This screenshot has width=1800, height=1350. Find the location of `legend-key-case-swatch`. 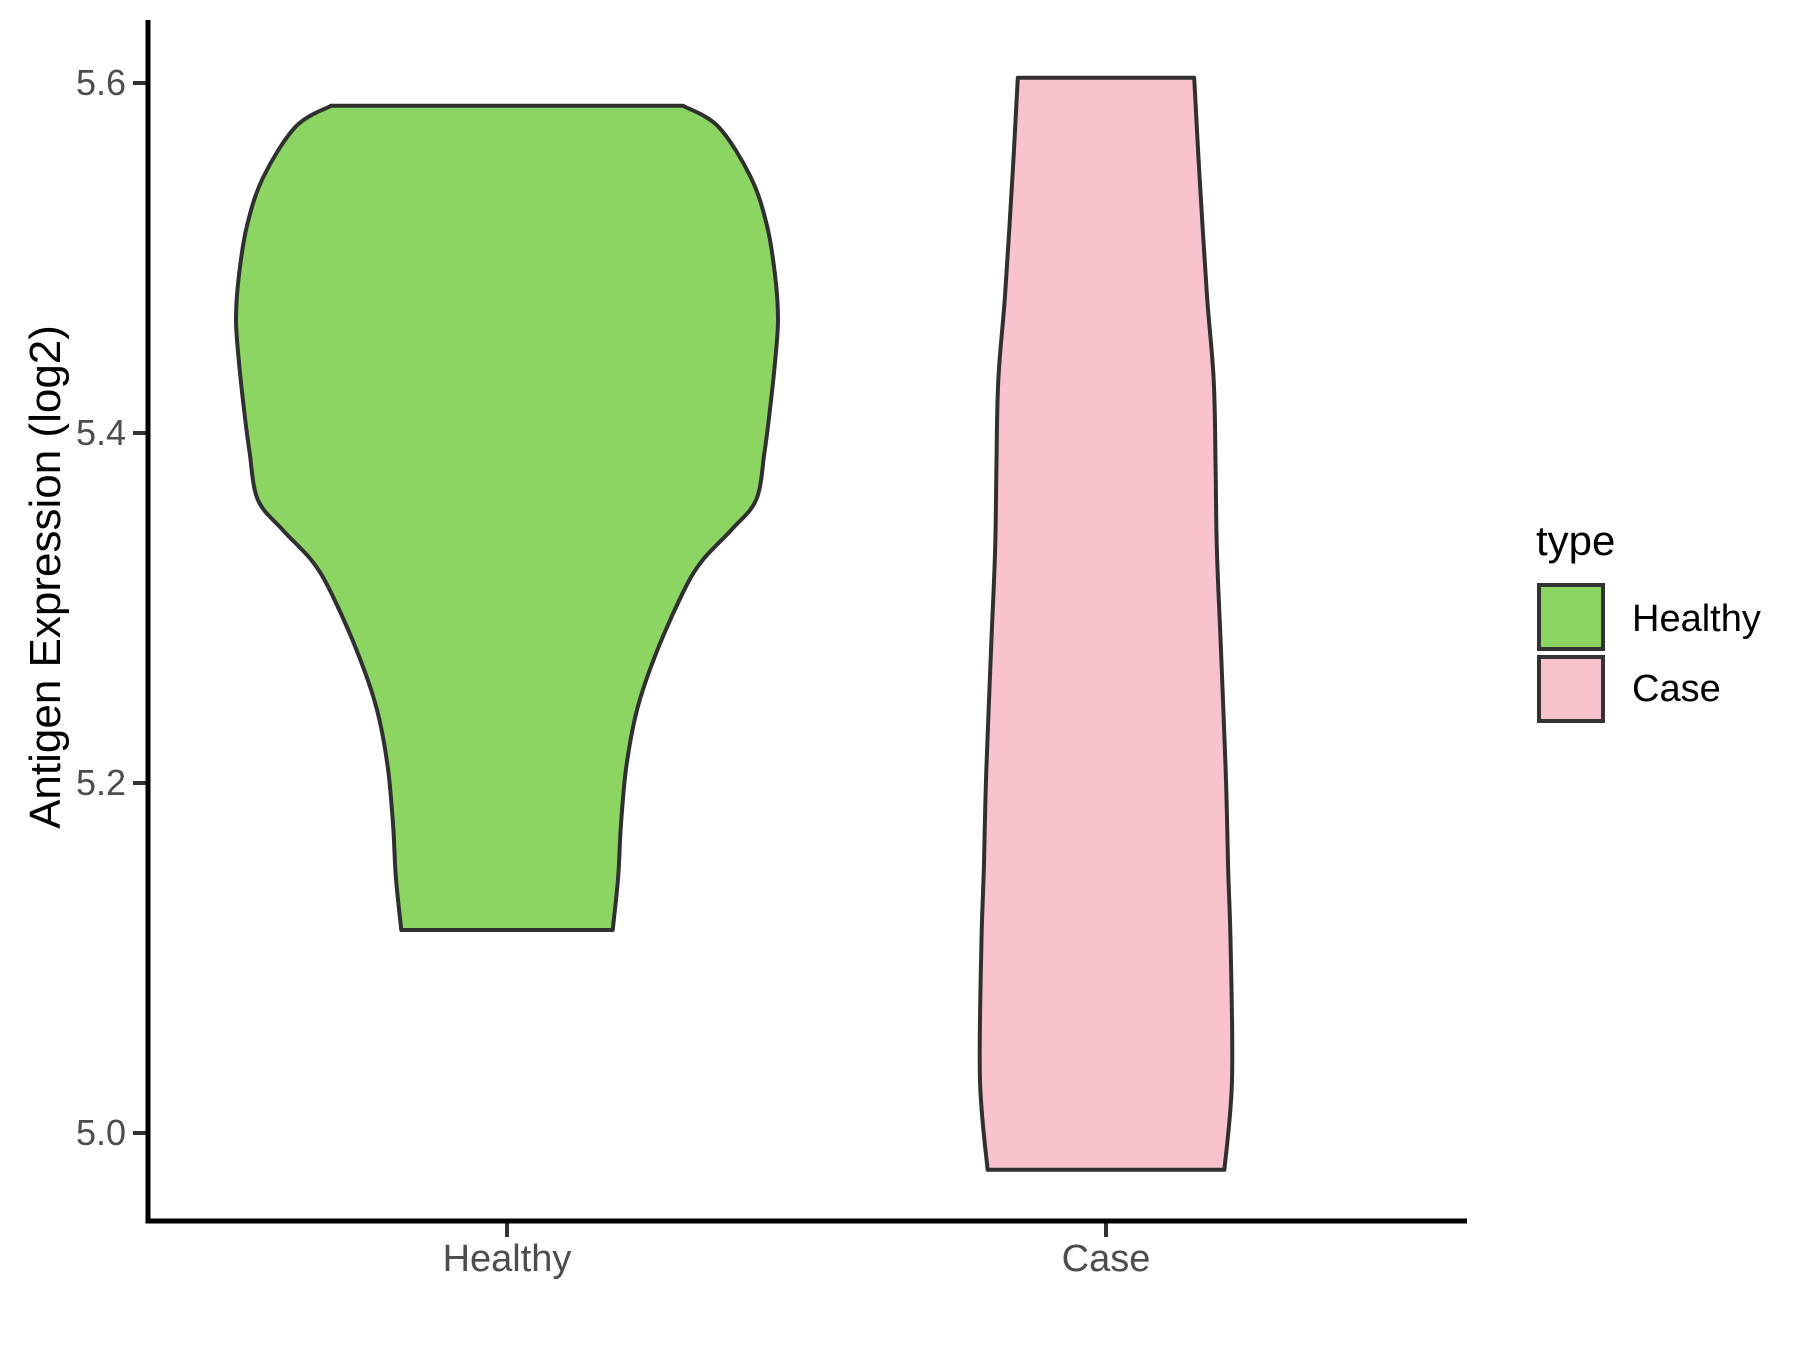

legend-key-case-swatch is located at coordinates (1571, 689).